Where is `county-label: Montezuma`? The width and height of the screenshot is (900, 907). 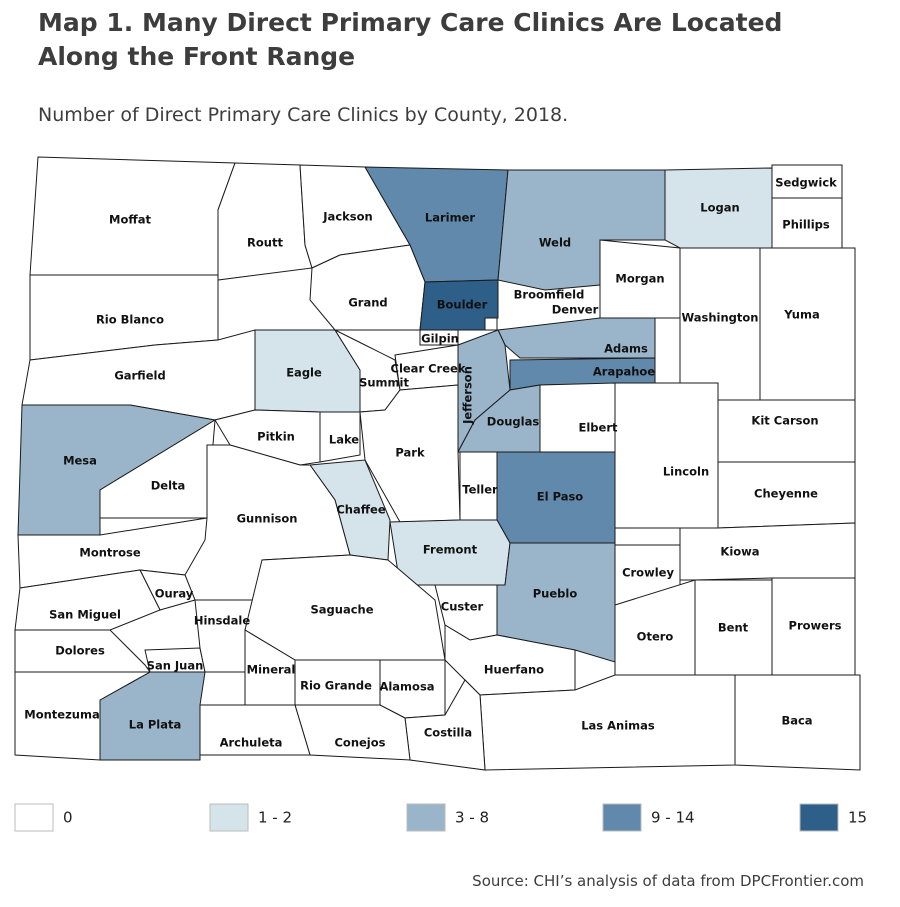
county-label: Montezuma is located at coordinates (61, 715).